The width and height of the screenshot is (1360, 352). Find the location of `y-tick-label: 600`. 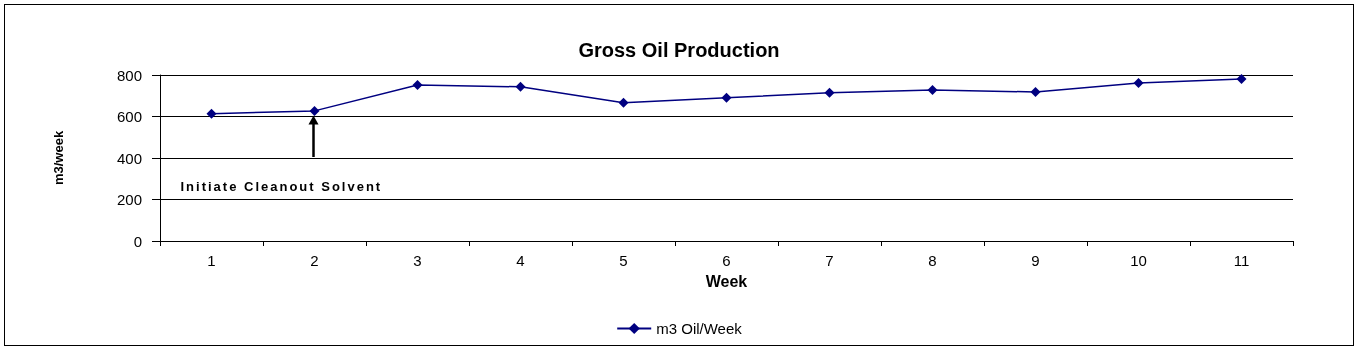

y-tick-label: 600 is located at coordinates (129, 116).